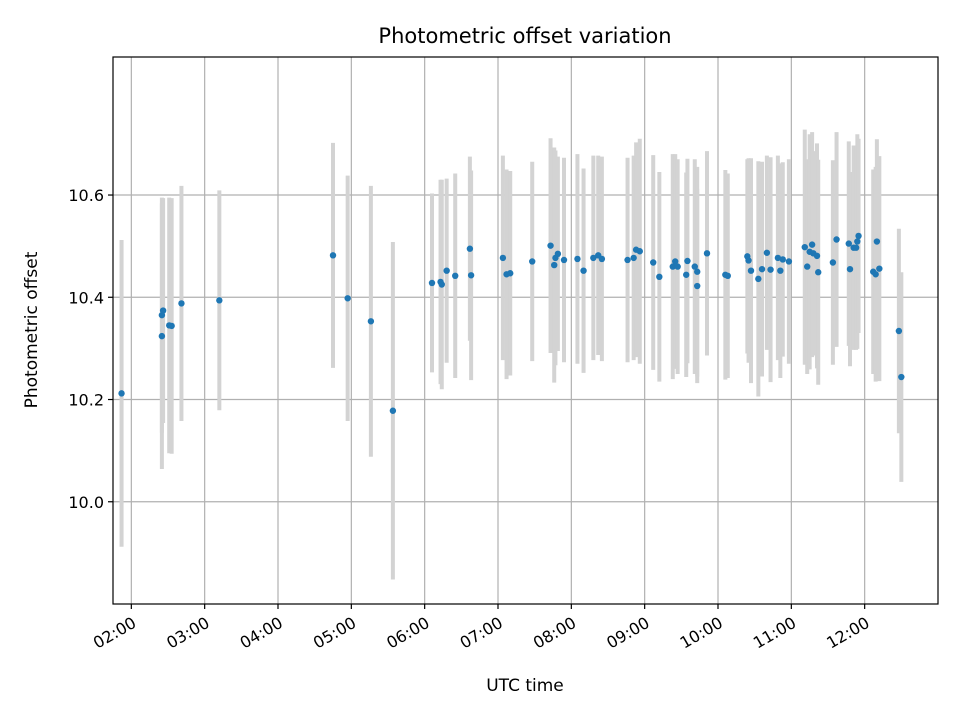  I want to click on y-tick-label: 10.4, so click(86, 297).